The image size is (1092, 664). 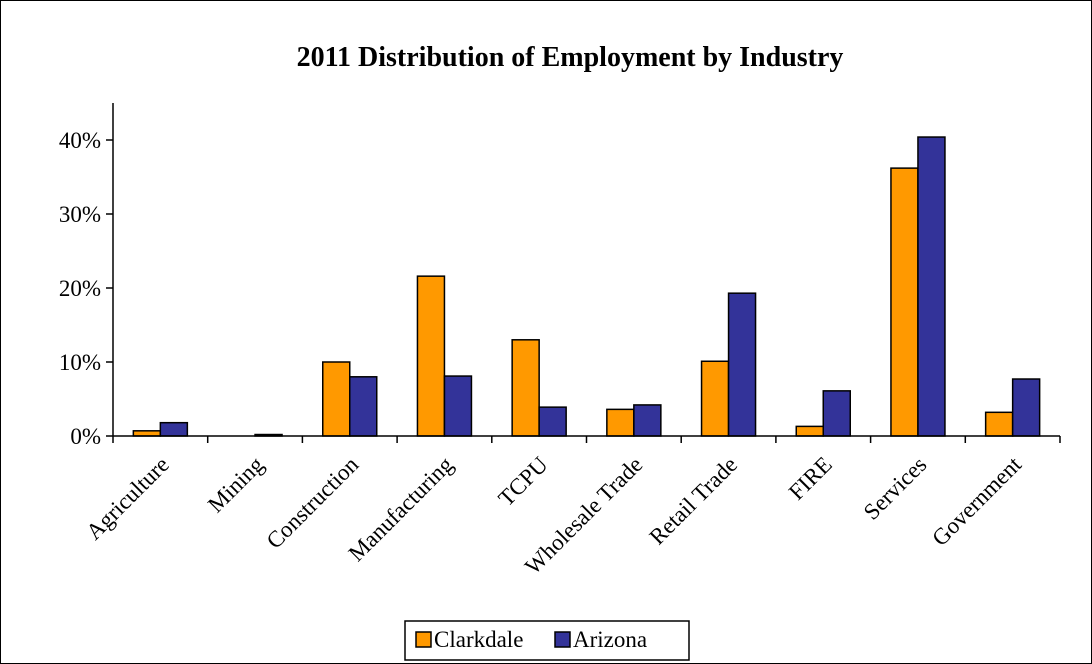 What do you see at coordinates (552, 421) in the screenshot?
I see `bar-arizona-tcpu` at bounding box center [552, 421].